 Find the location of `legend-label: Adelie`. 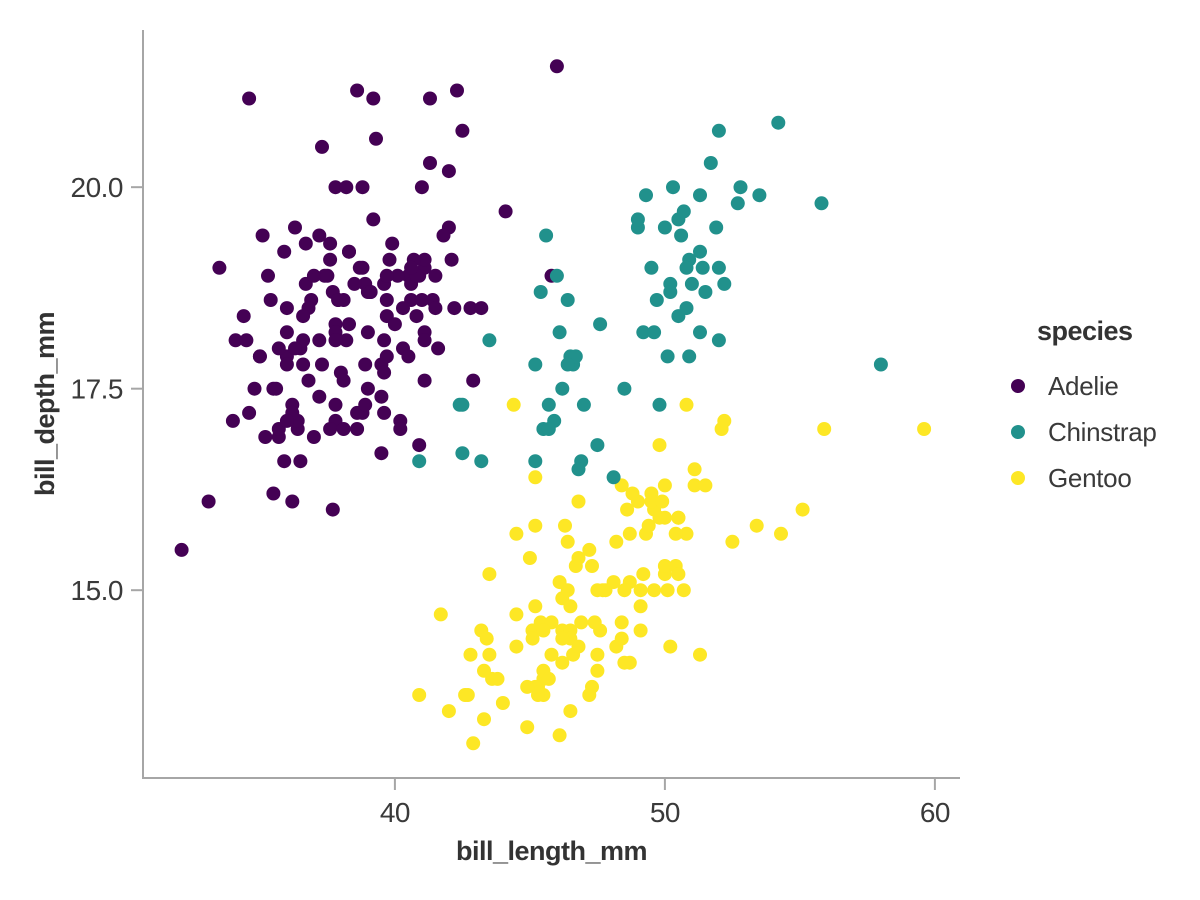

legend-label: Adelie is located at coordinates (1083, 385).